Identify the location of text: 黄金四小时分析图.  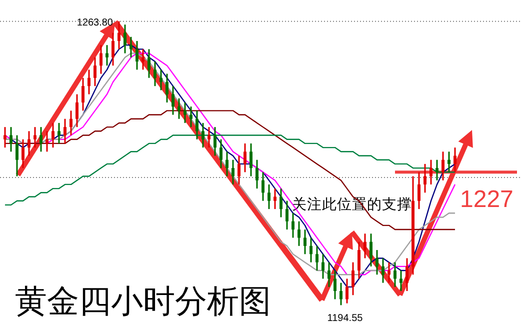
(143, 301).